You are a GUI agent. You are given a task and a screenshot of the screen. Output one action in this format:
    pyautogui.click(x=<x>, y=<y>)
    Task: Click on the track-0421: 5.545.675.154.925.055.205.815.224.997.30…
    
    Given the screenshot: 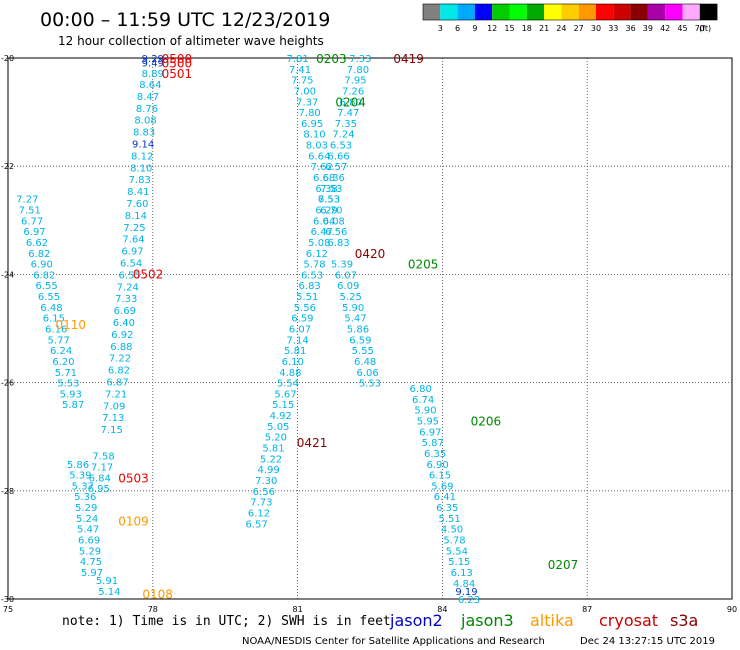 What is the action you would take?
    pyautogui.click(x=272, y=455)
    